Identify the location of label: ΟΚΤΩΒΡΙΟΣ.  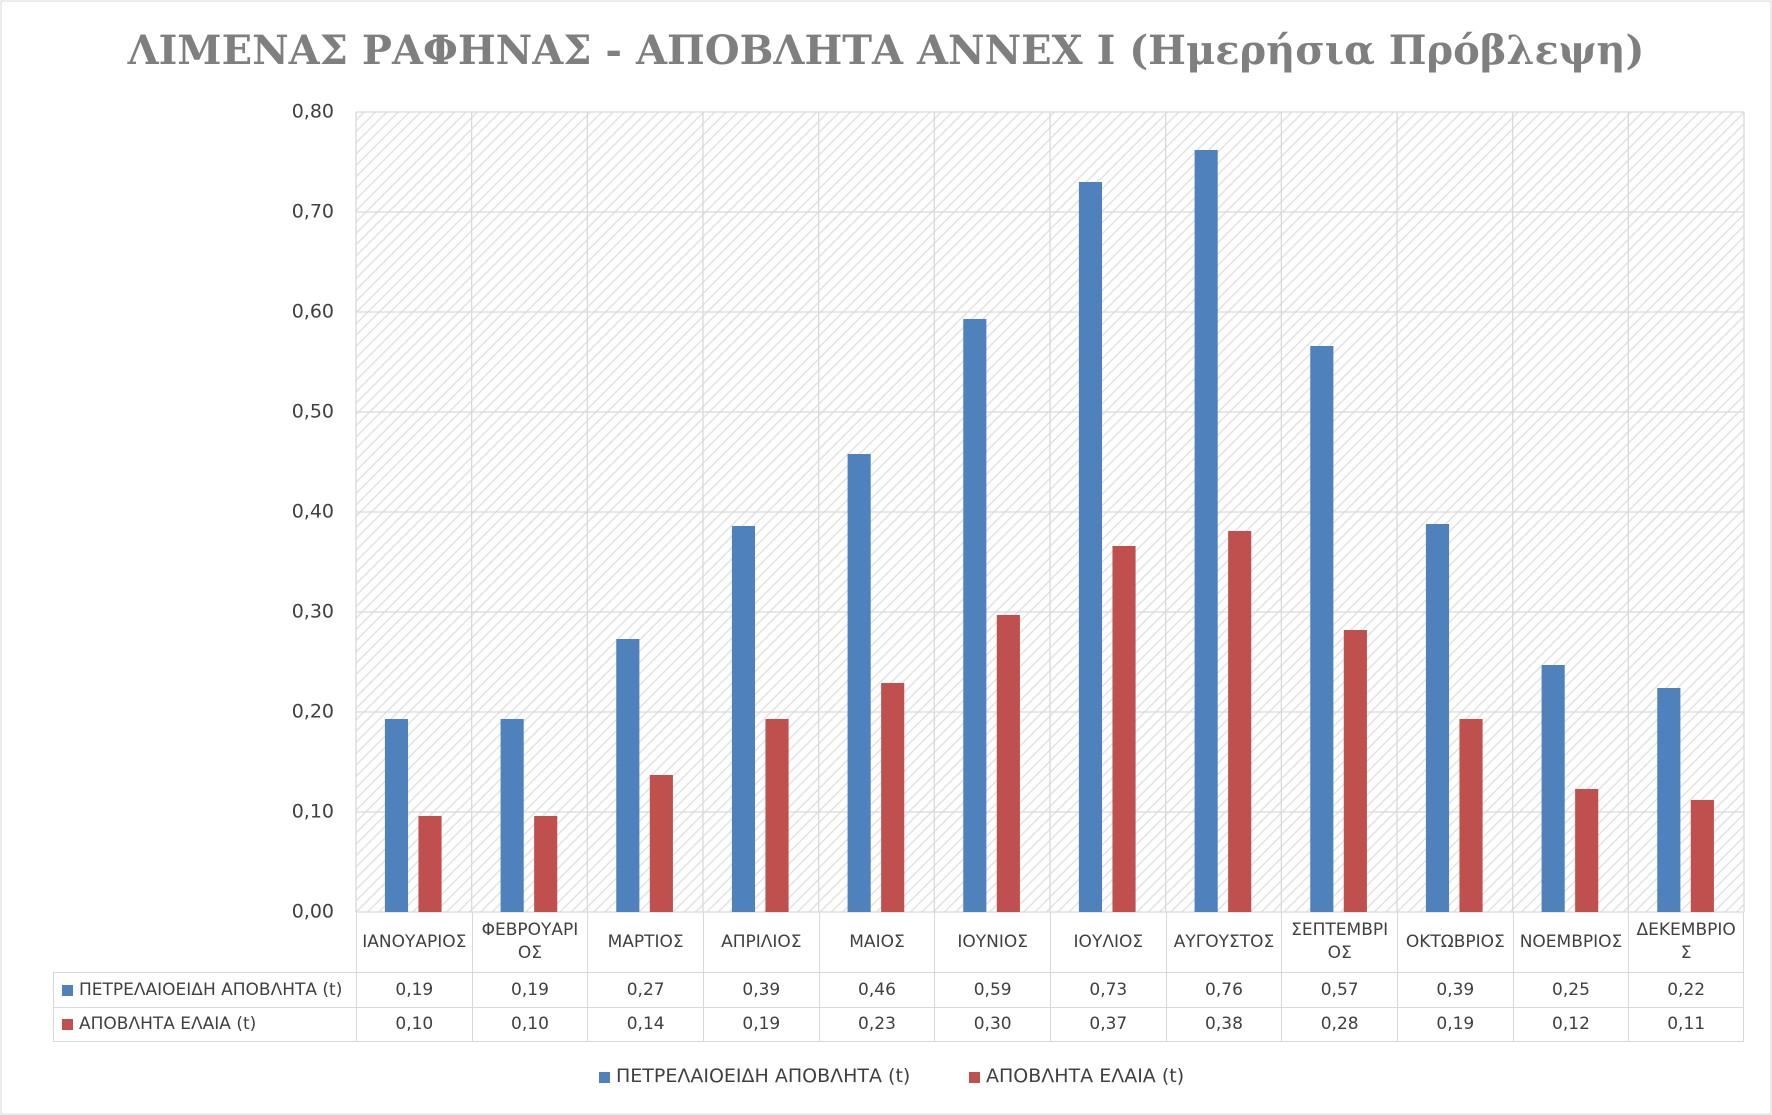
(1455, 941).